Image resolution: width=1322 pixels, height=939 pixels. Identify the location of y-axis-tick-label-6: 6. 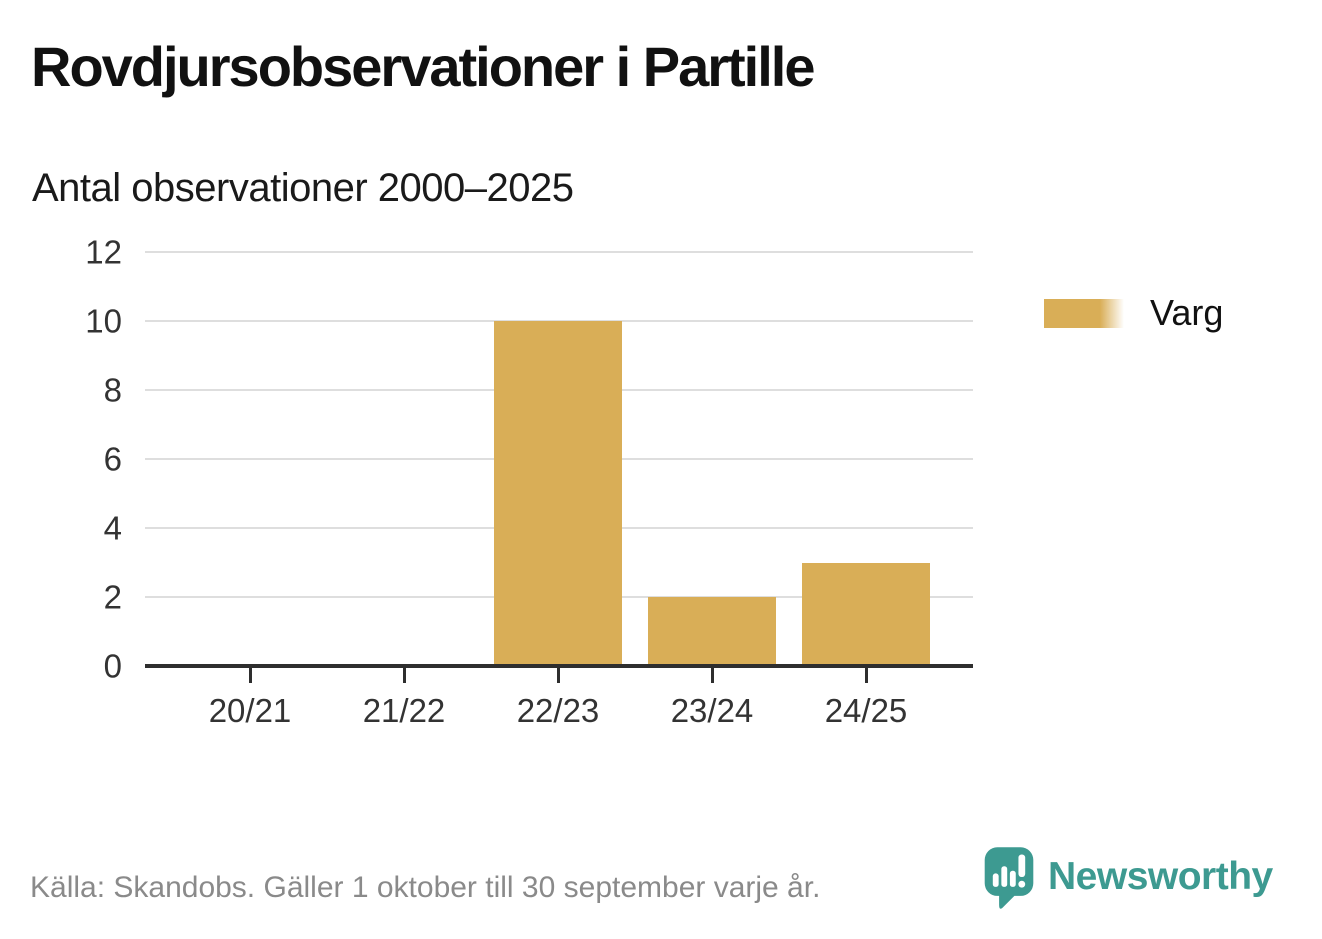
(112, 459).